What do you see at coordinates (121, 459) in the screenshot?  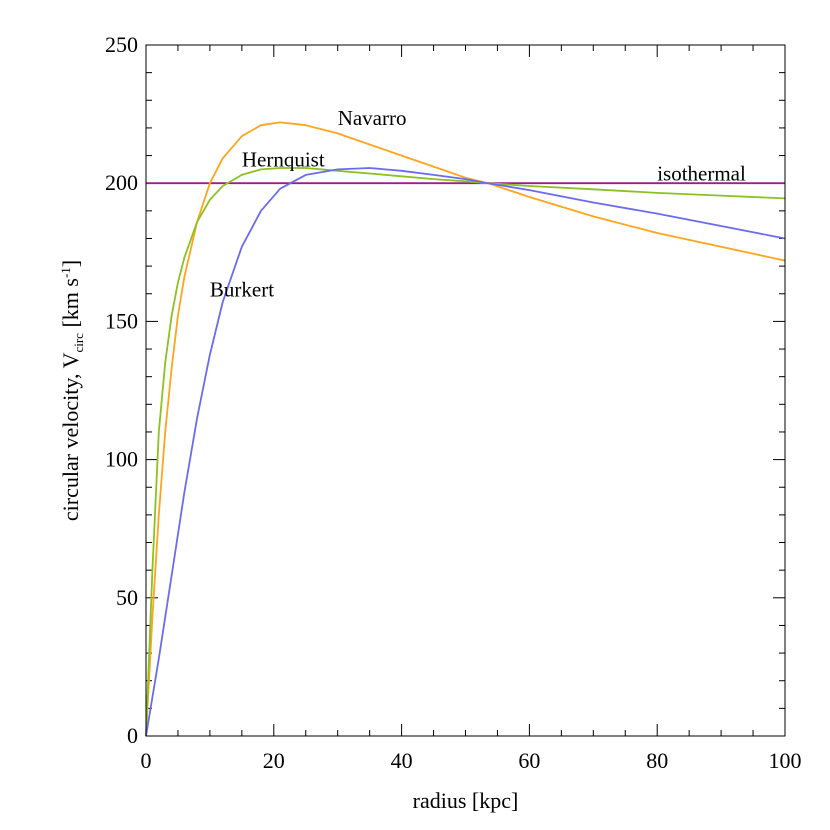 I see `y-tick-label: 100` at bounding box center [121, 459].